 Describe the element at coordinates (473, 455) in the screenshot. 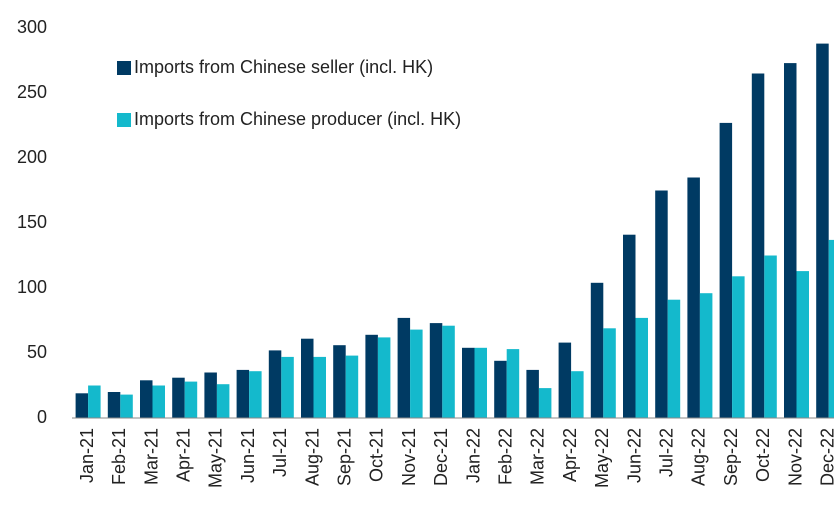

I see `x-tick-label: Jan-22` at that location.